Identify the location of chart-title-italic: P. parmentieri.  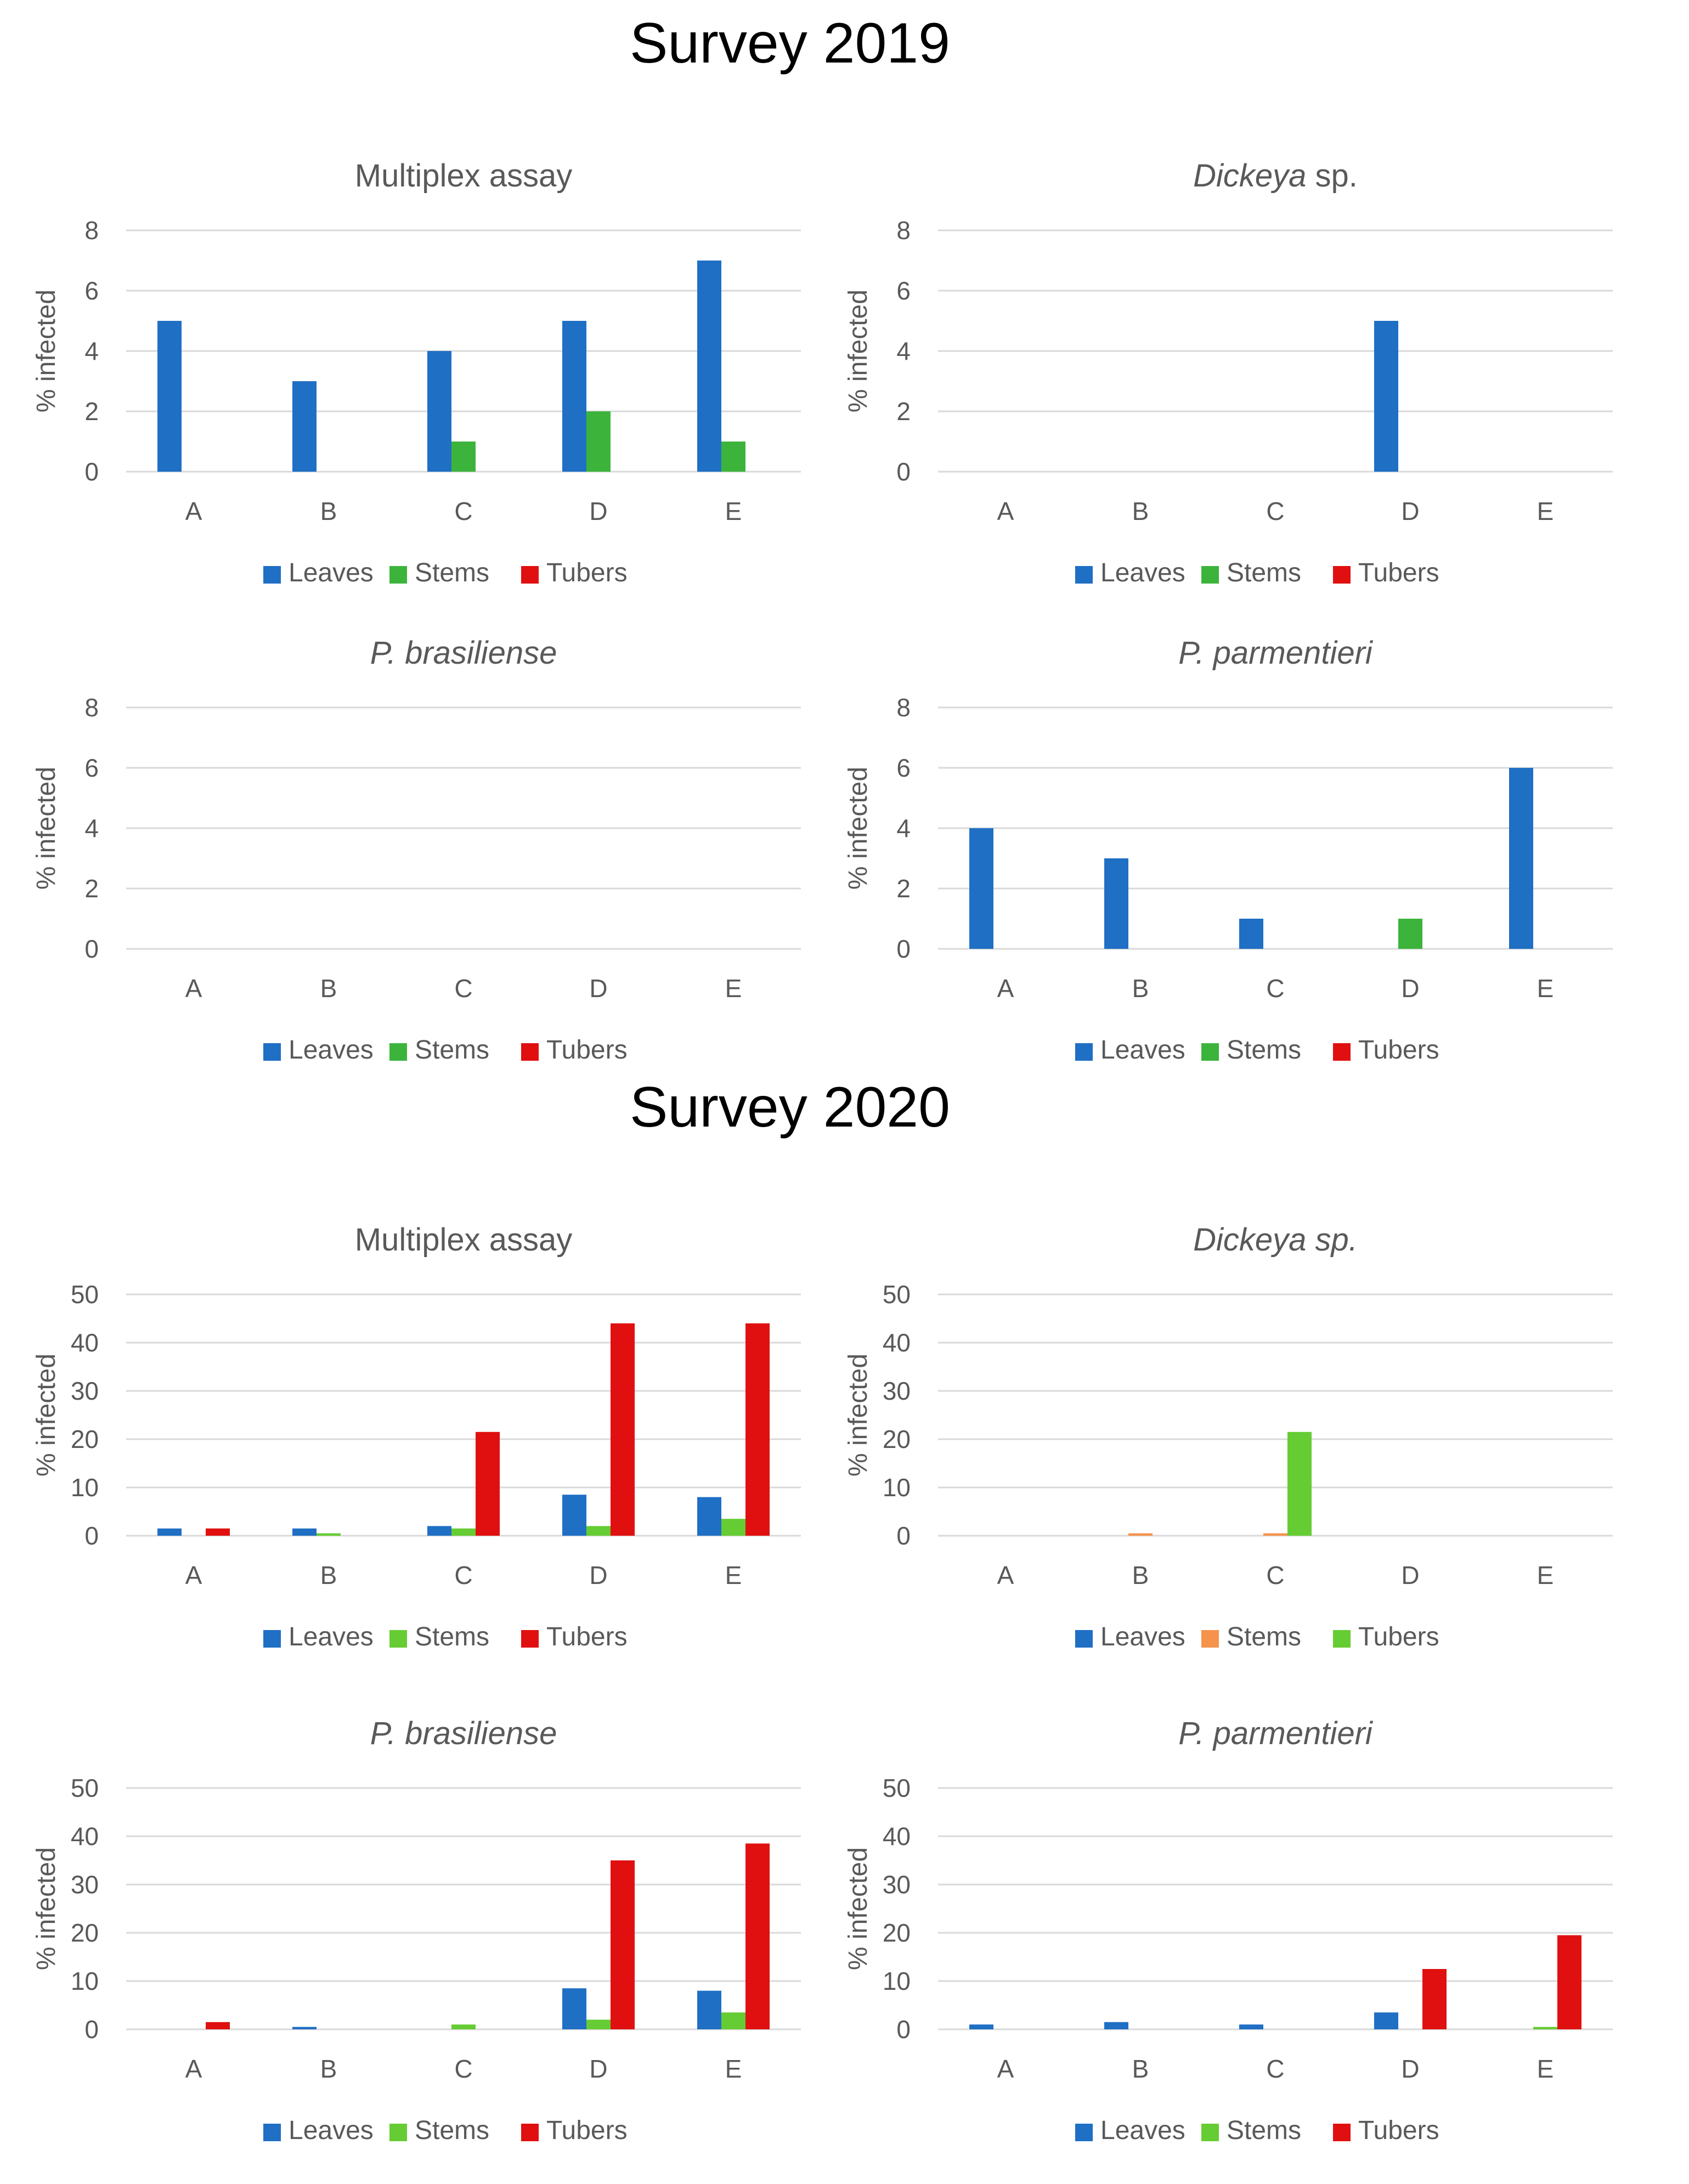
(1276, 653).